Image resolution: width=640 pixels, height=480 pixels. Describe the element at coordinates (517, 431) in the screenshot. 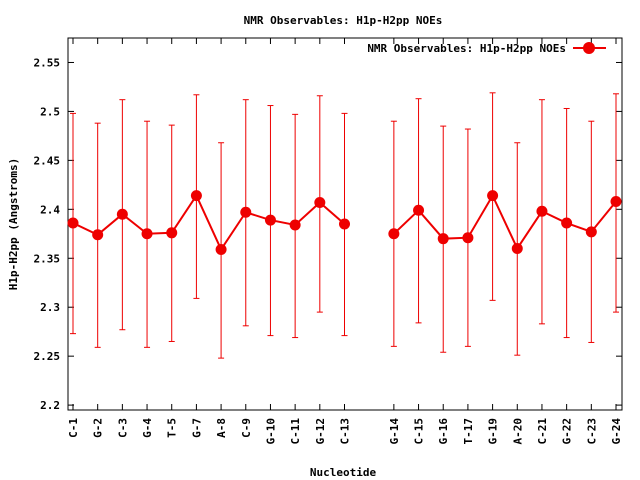

I see `x-tick-label: A-20` at that location.